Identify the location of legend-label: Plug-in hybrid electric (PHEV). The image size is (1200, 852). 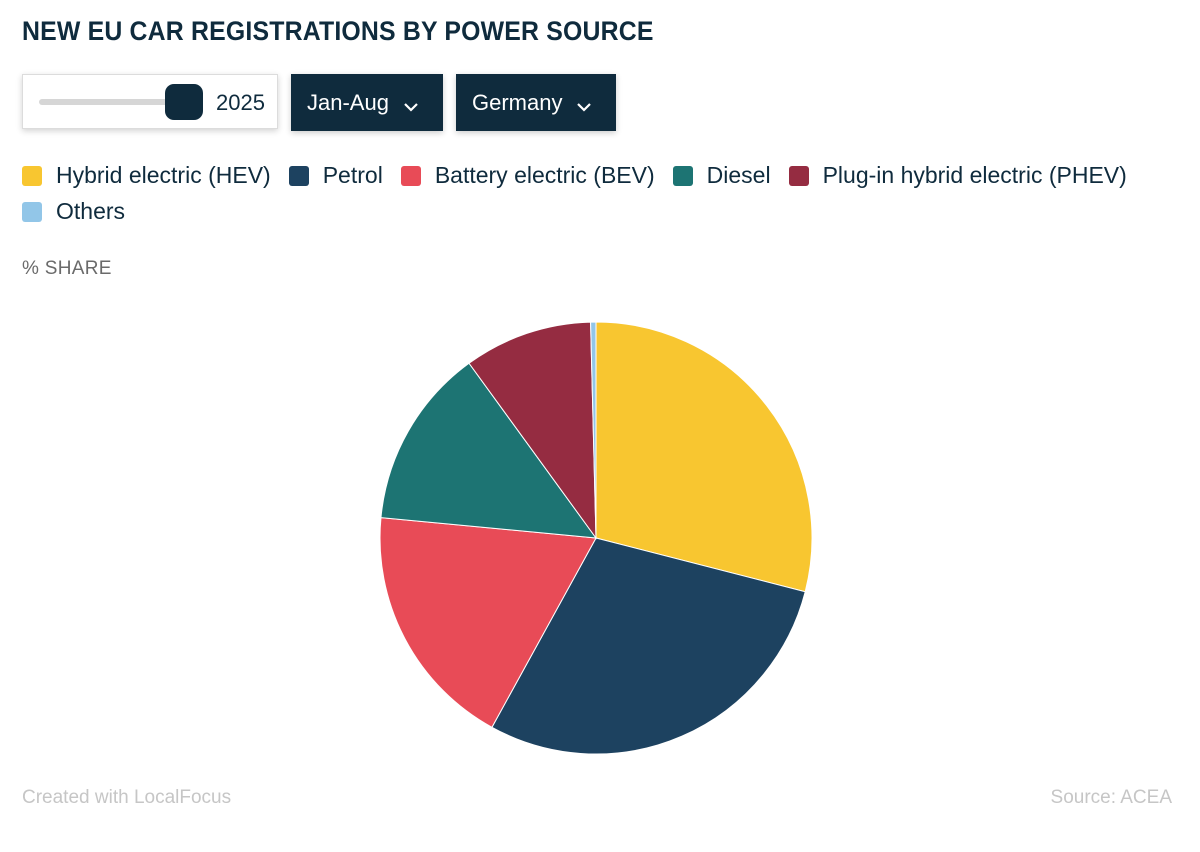
(974, 175).